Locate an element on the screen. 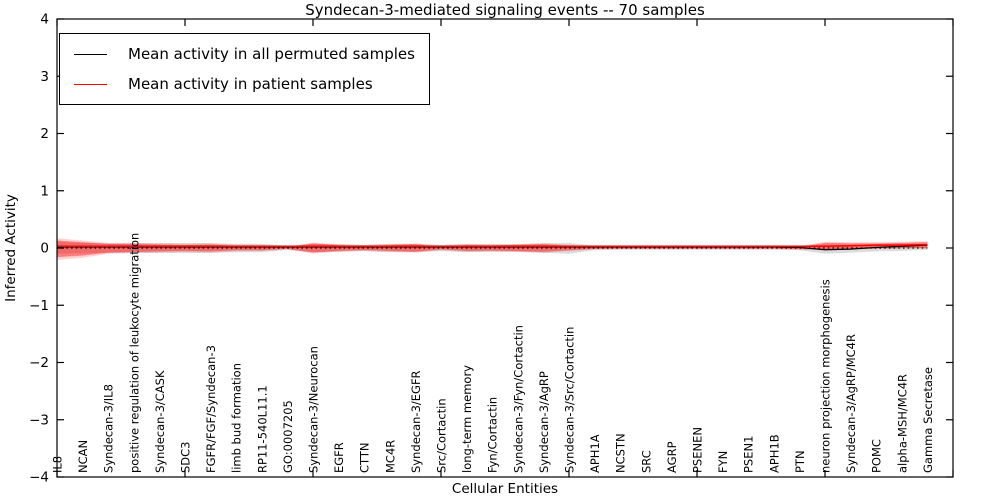 Image resolution: width=1000 pixels, height=500 pixels. legend-item-permuted: Mean activity in all permuted samples is located at coordinates (244, 54).